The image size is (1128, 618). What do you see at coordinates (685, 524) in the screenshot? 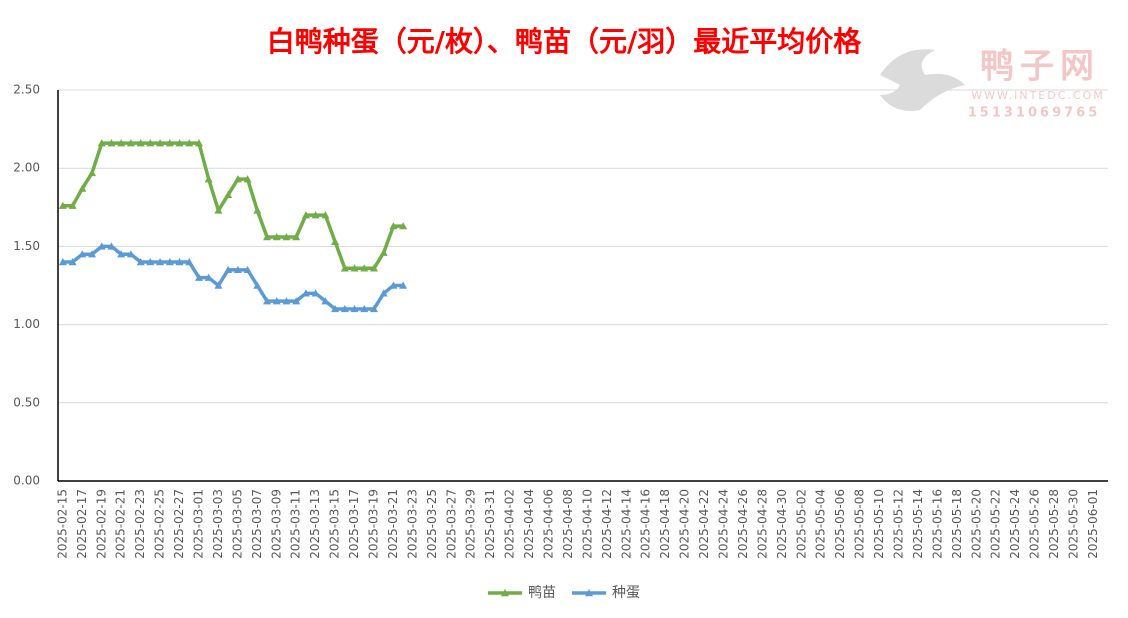
I see `x-tick-label: 2025-04-20` at bounding box center [685, 524].